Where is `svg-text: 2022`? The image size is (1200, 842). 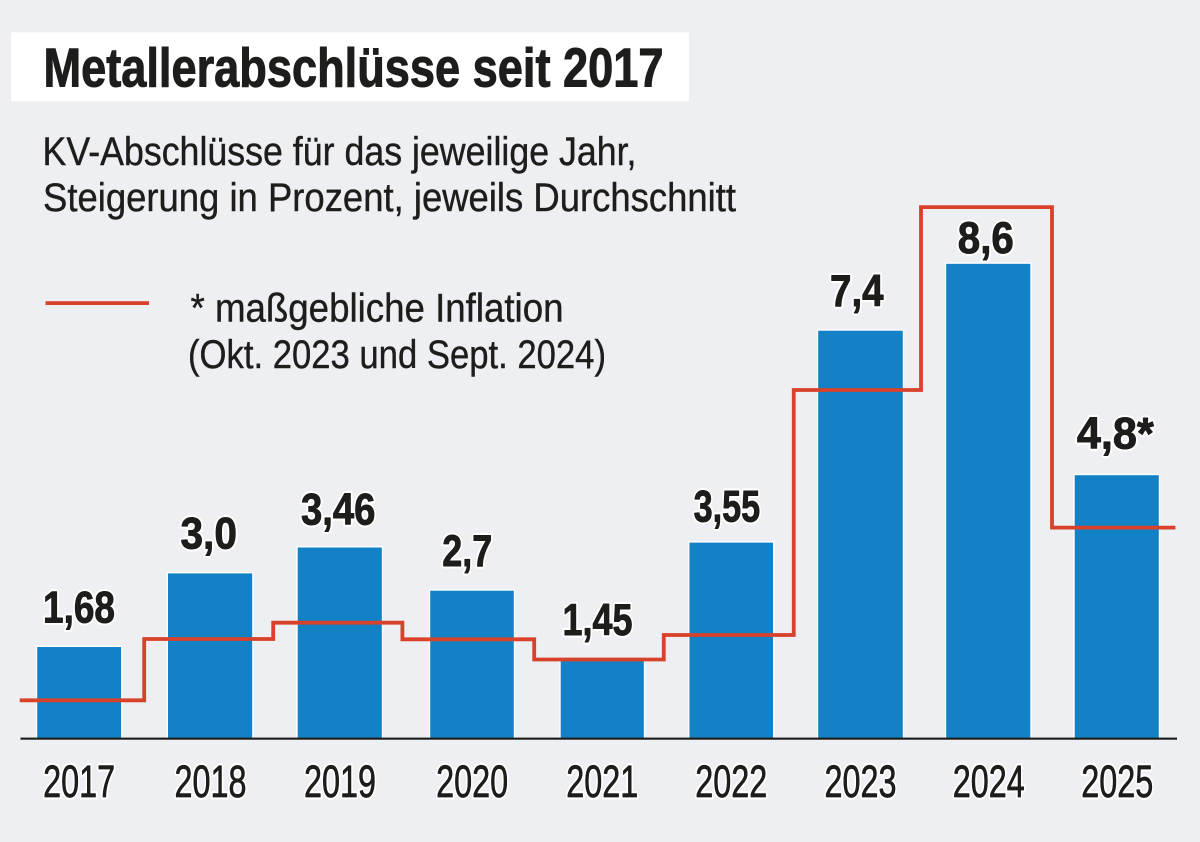 svg-text: 2022 is located at coordinates (731, 781).